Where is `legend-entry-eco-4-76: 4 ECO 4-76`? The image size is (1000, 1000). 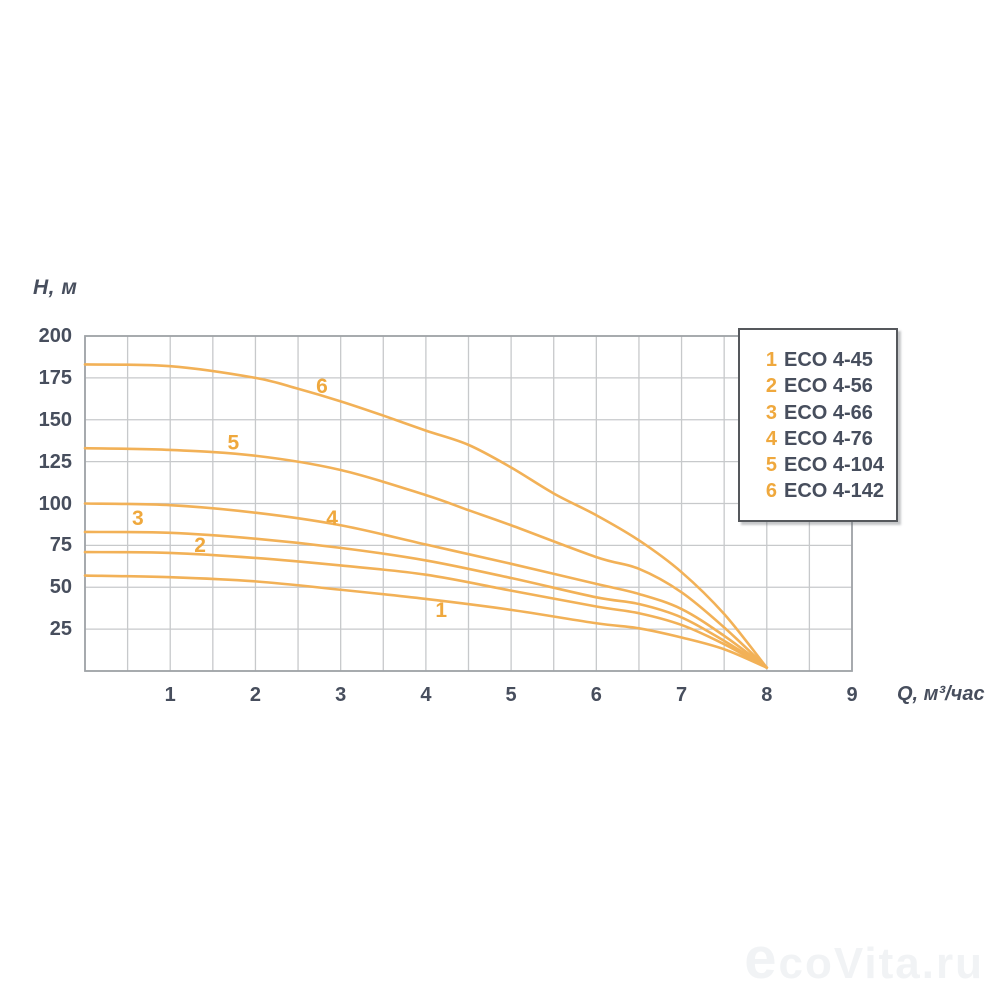
legend-entry-eco-4-76: 4 ECO 4-76 is located at coordinates (830, 439).